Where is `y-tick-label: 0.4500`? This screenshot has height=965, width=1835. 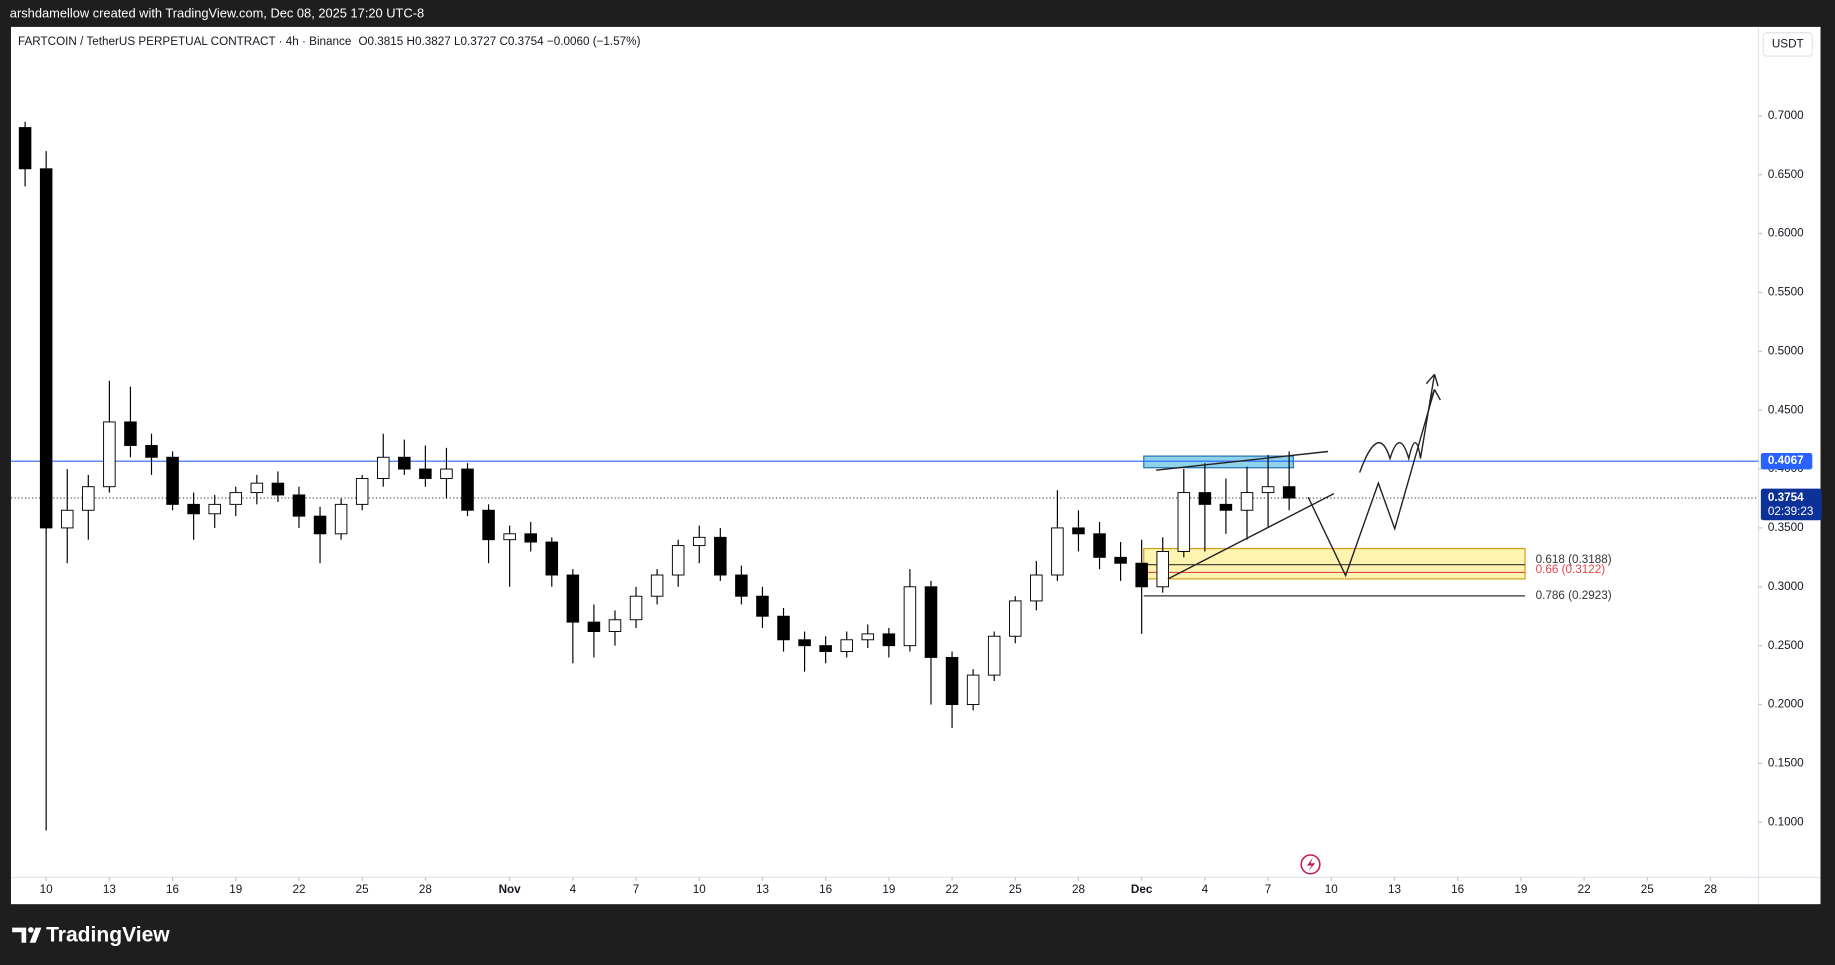 y-tick-label: 0.4500 is located at coordinates (1786, 409).